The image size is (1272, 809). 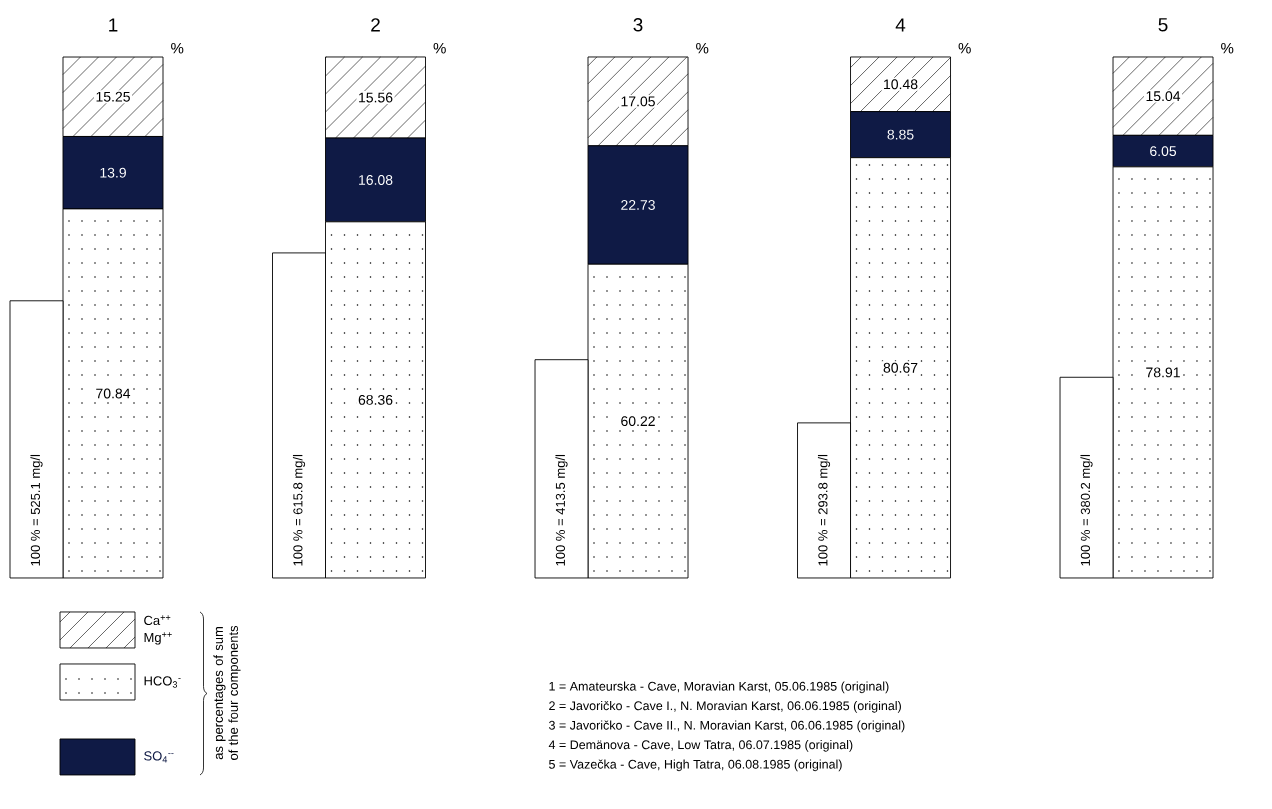 I want to click on text: Ca$^{++}$ Mg$^{++}$, so click(x=158, y=630).